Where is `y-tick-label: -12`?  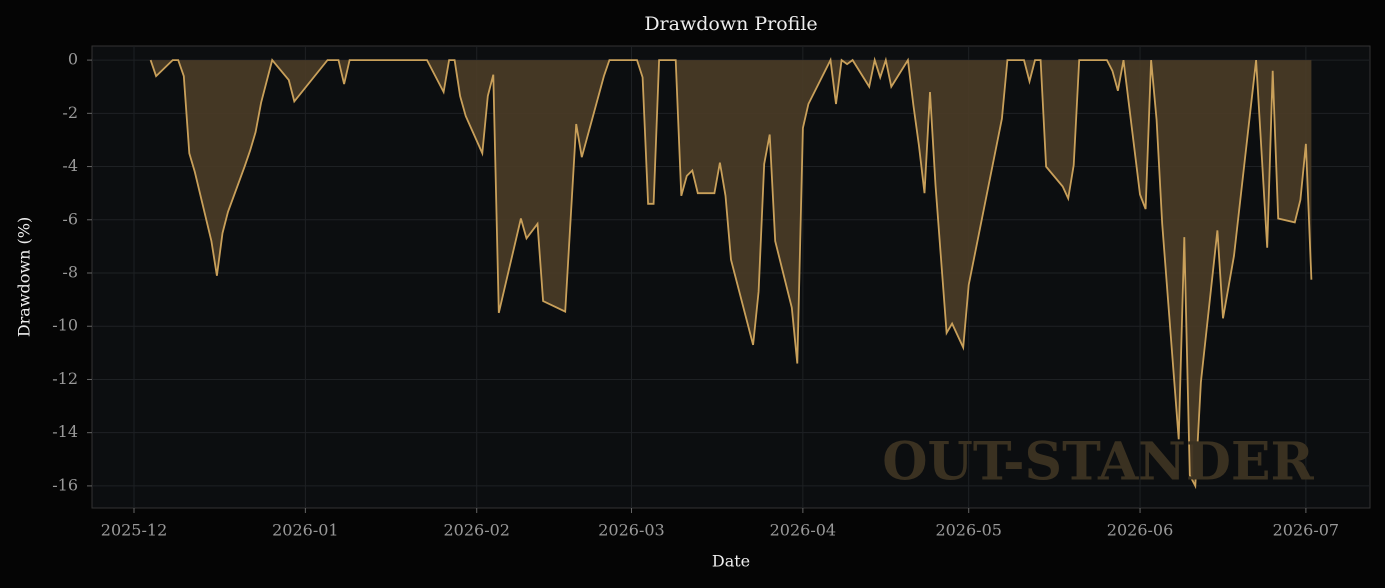 y-tick-label: -12 is located at coordinates (65, 378).